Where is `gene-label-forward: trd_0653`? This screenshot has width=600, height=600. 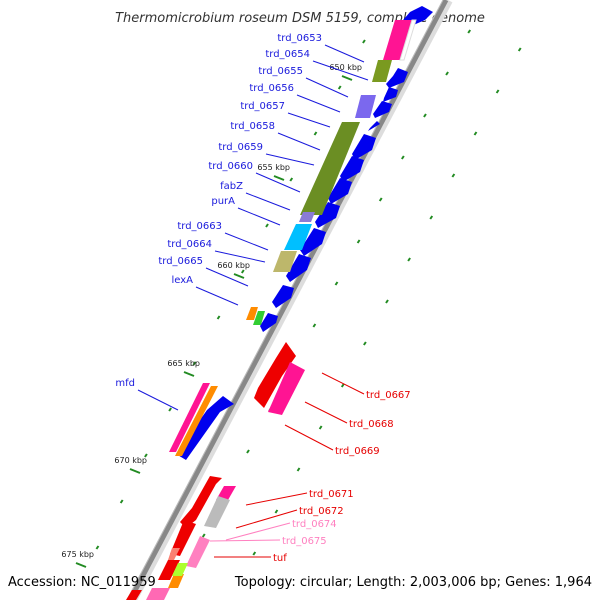 gene-label-forward: trd_0653 is located at coordinates (299, 38).